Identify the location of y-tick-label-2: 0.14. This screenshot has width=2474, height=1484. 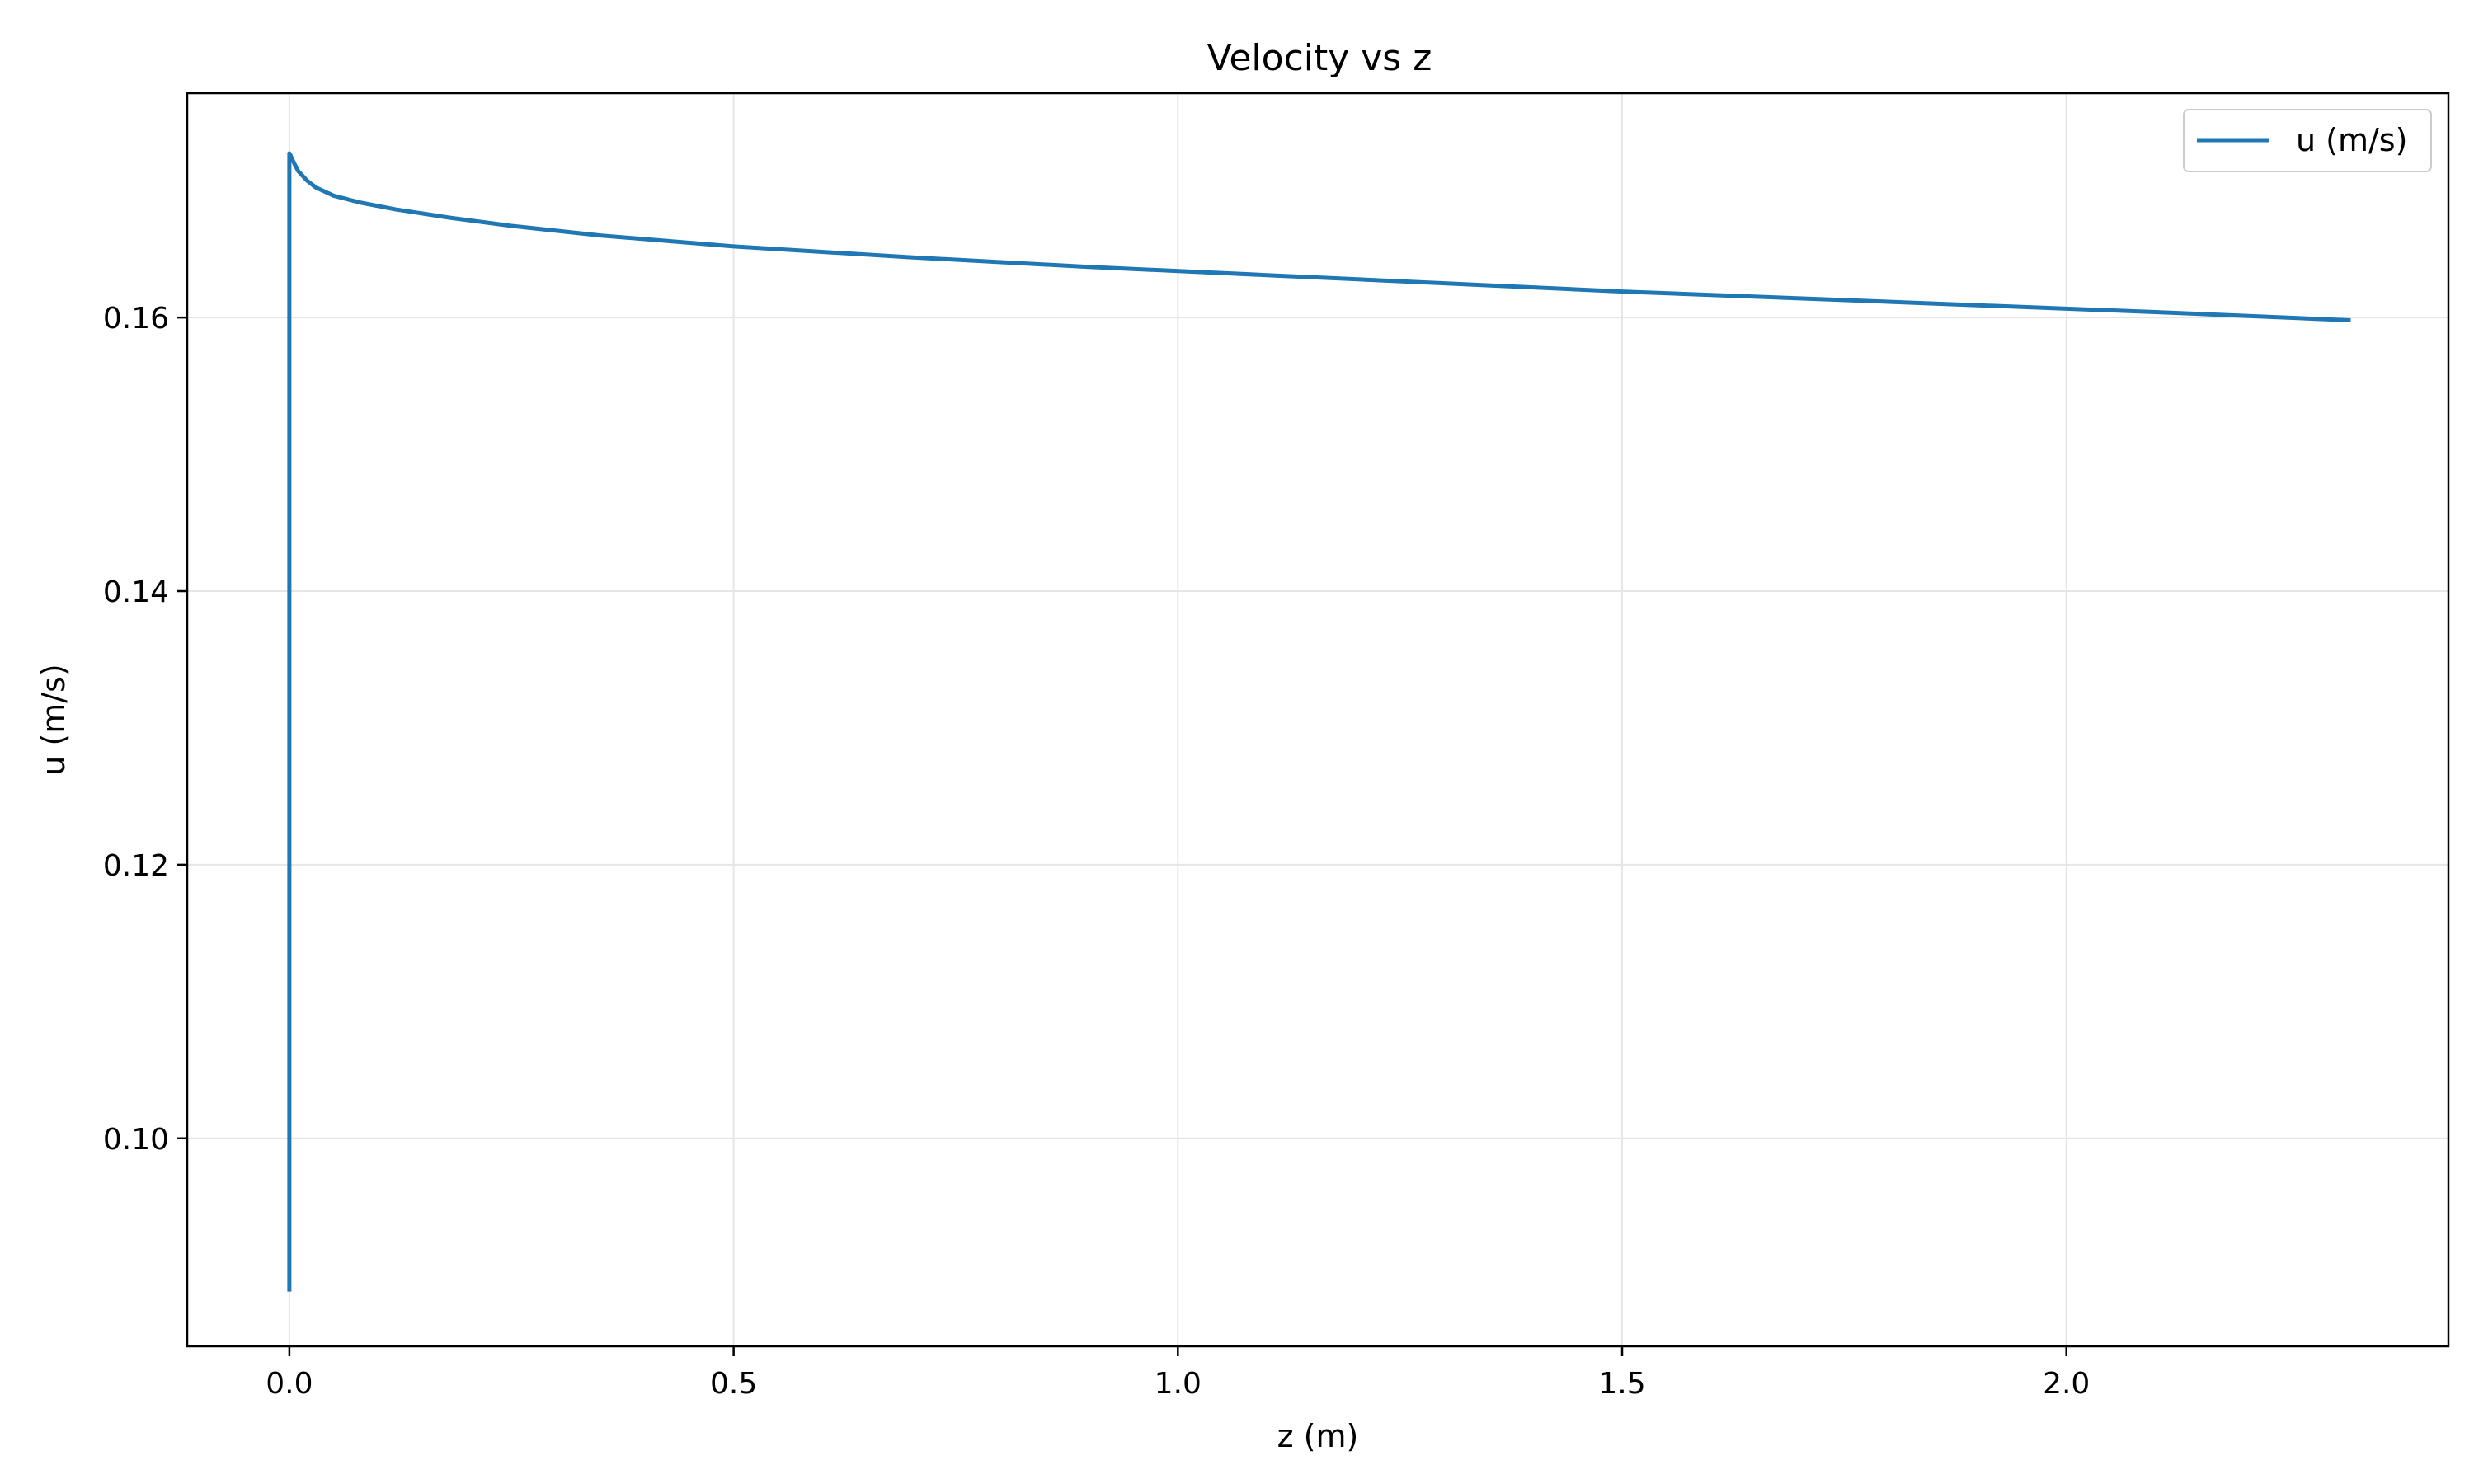
(136, 592).